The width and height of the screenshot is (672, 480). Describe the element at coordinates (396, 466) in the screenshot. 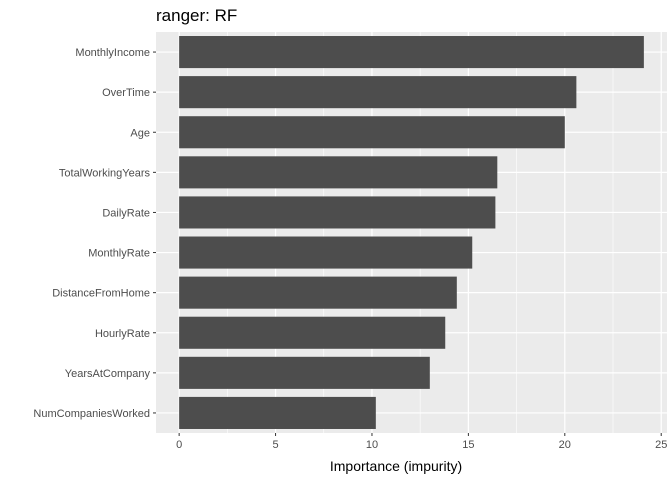

I see `x-axis-title: Importance (impurity)` at that location.